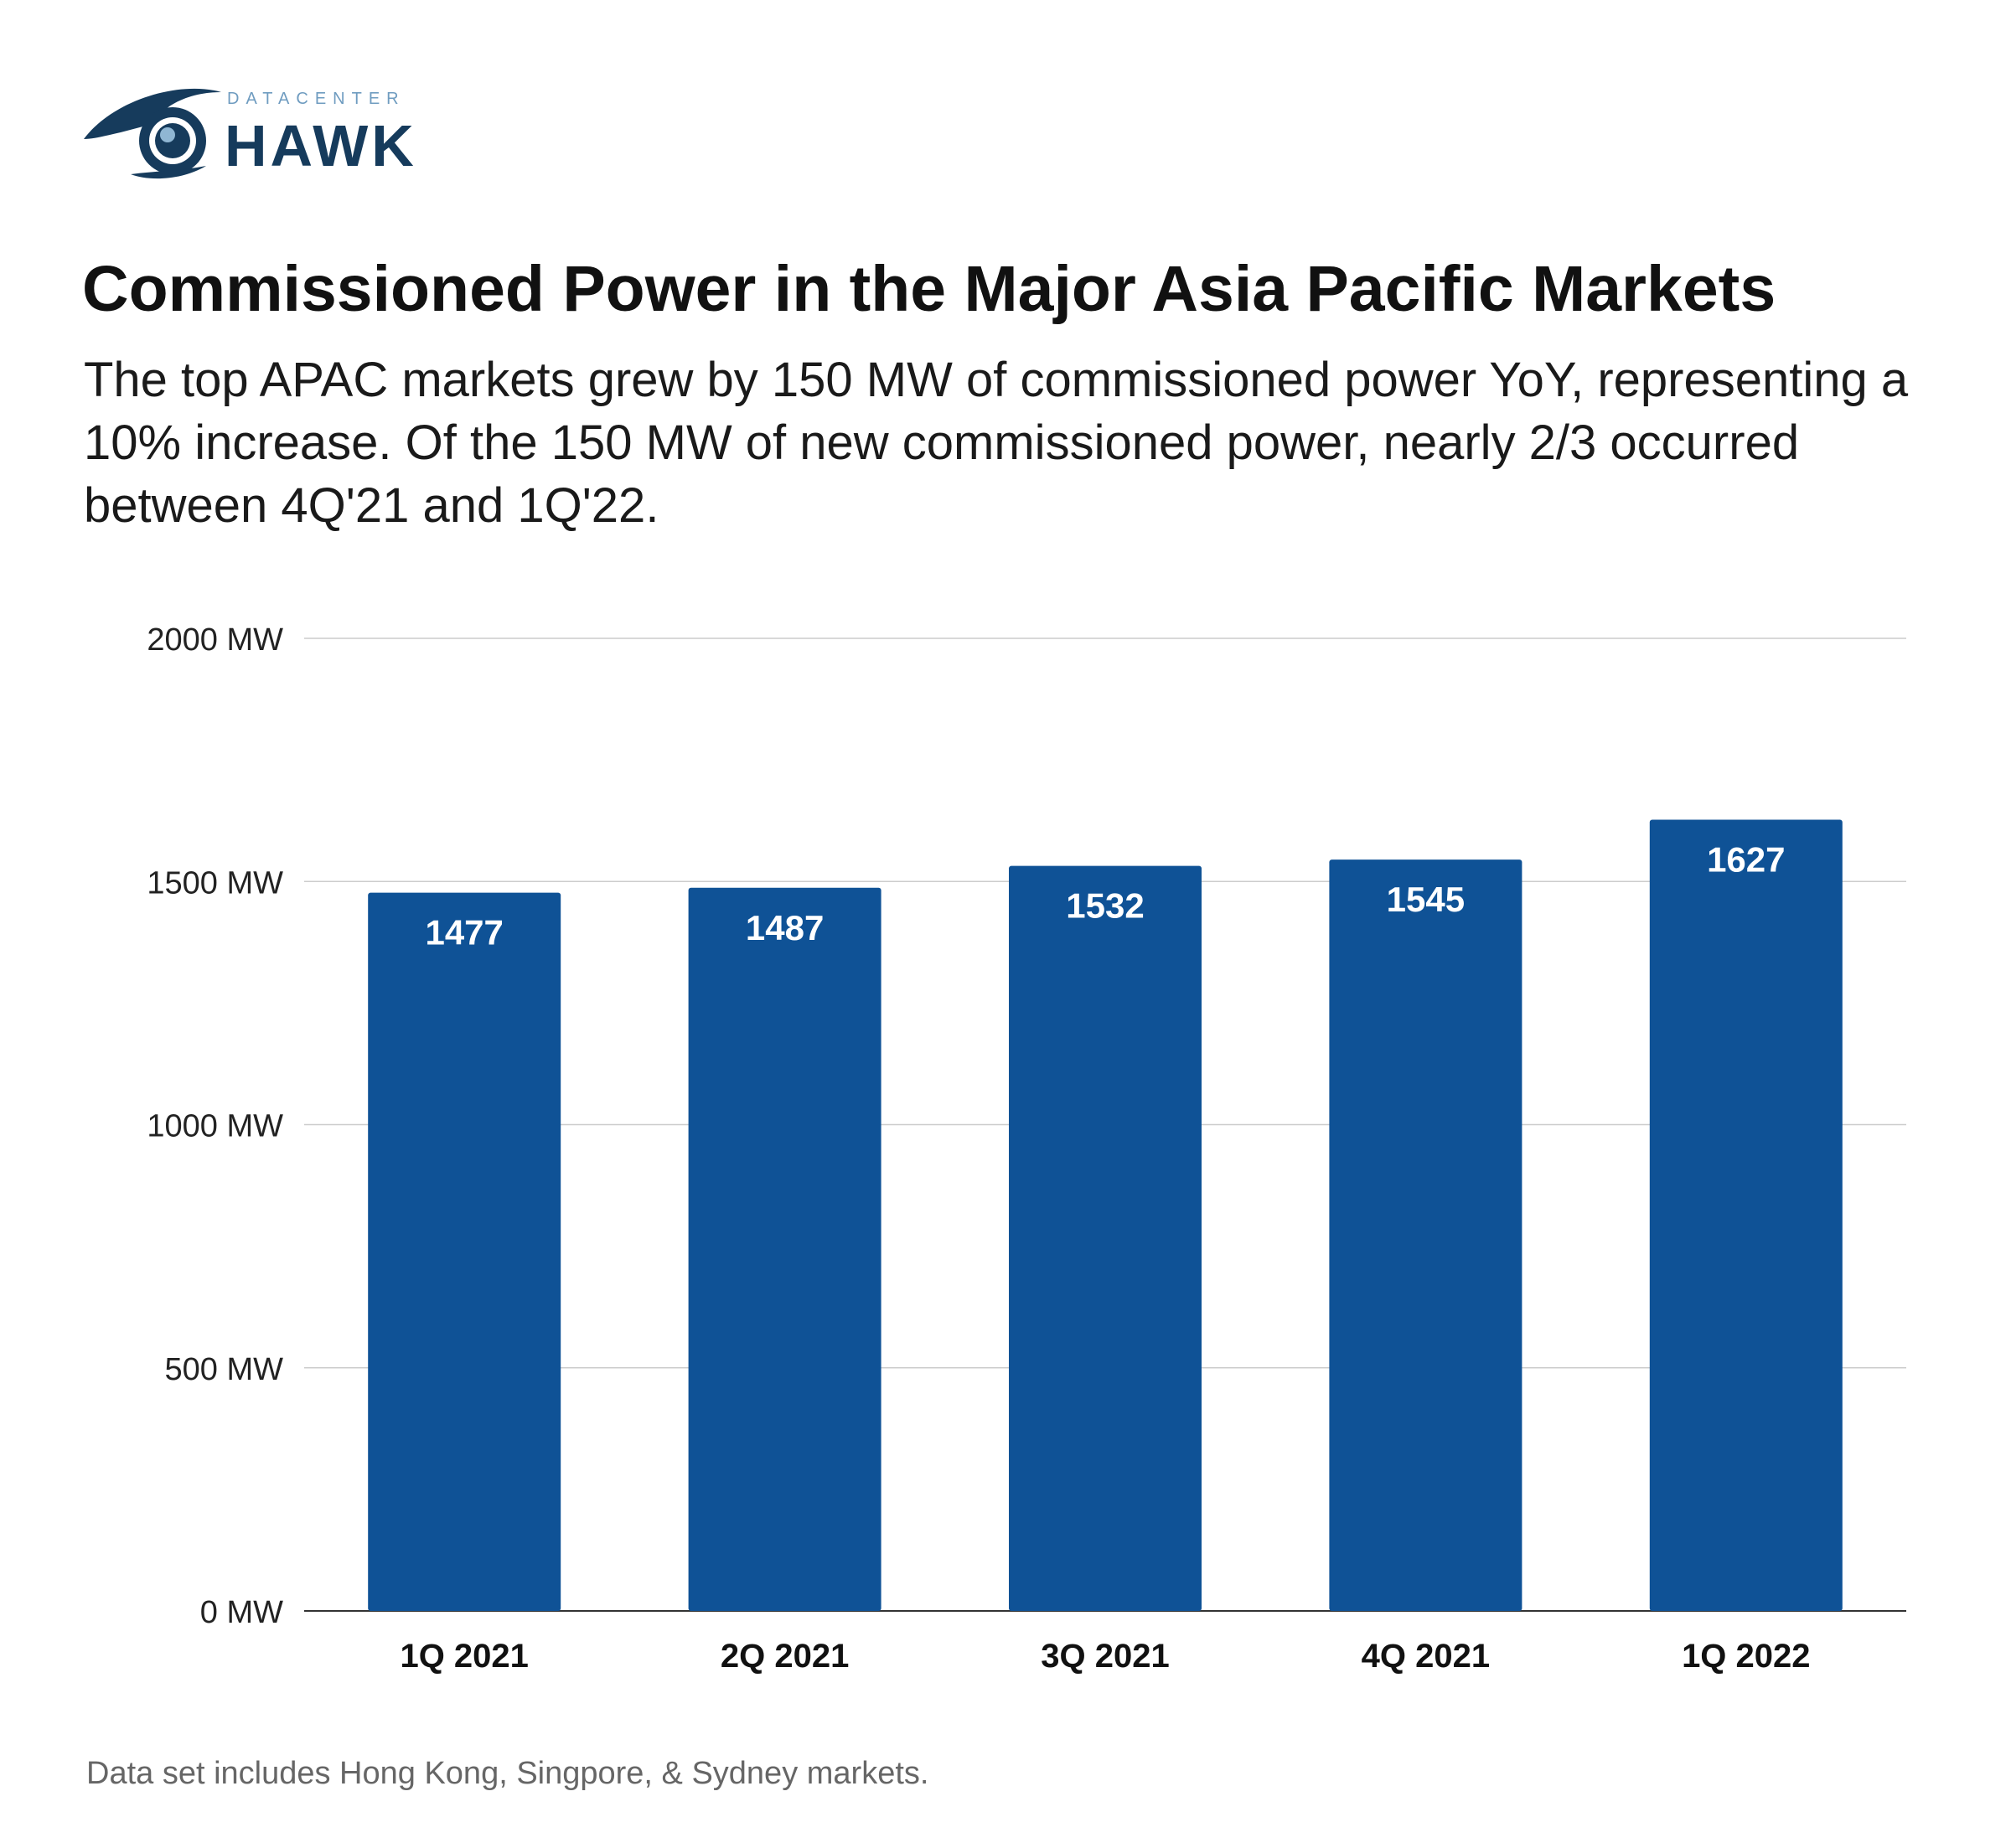 The width and height of the screenshot is (2011, 1848). Describe the element at coordinates (215, 640) in the screenshot. I see `y-tick-label: 2000 MW` at that location.